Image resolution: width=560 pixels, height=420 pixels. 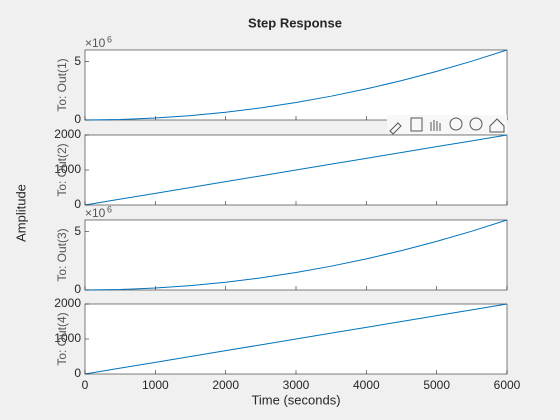 What do you see at coordinates (225, 385) in the screenshot?
I see `x-tick-label: 2000` at bounding box center [225, 385].